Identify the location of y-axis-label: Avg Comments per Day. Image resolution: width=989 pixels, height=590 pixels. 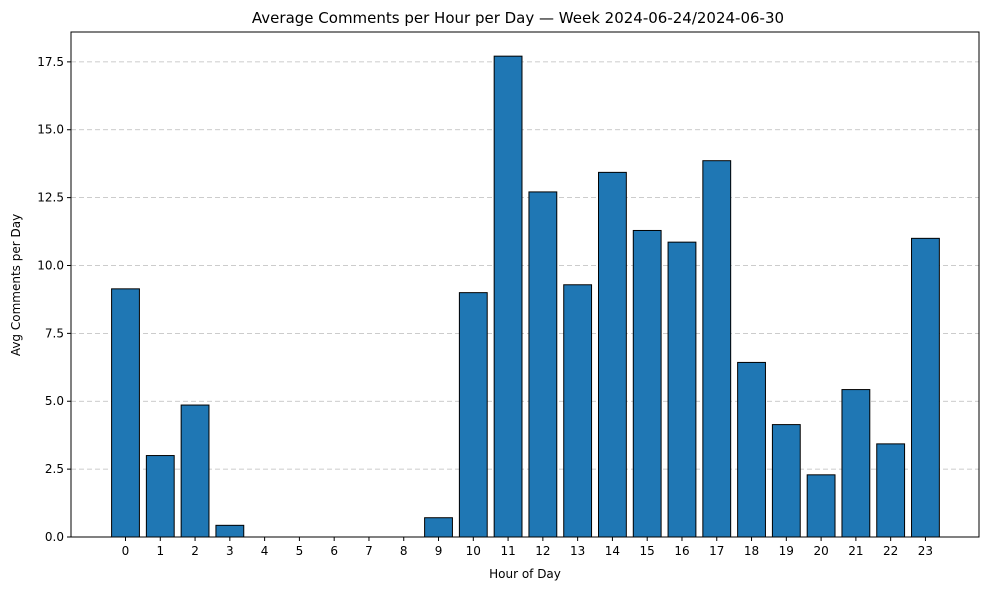
(16, 285).